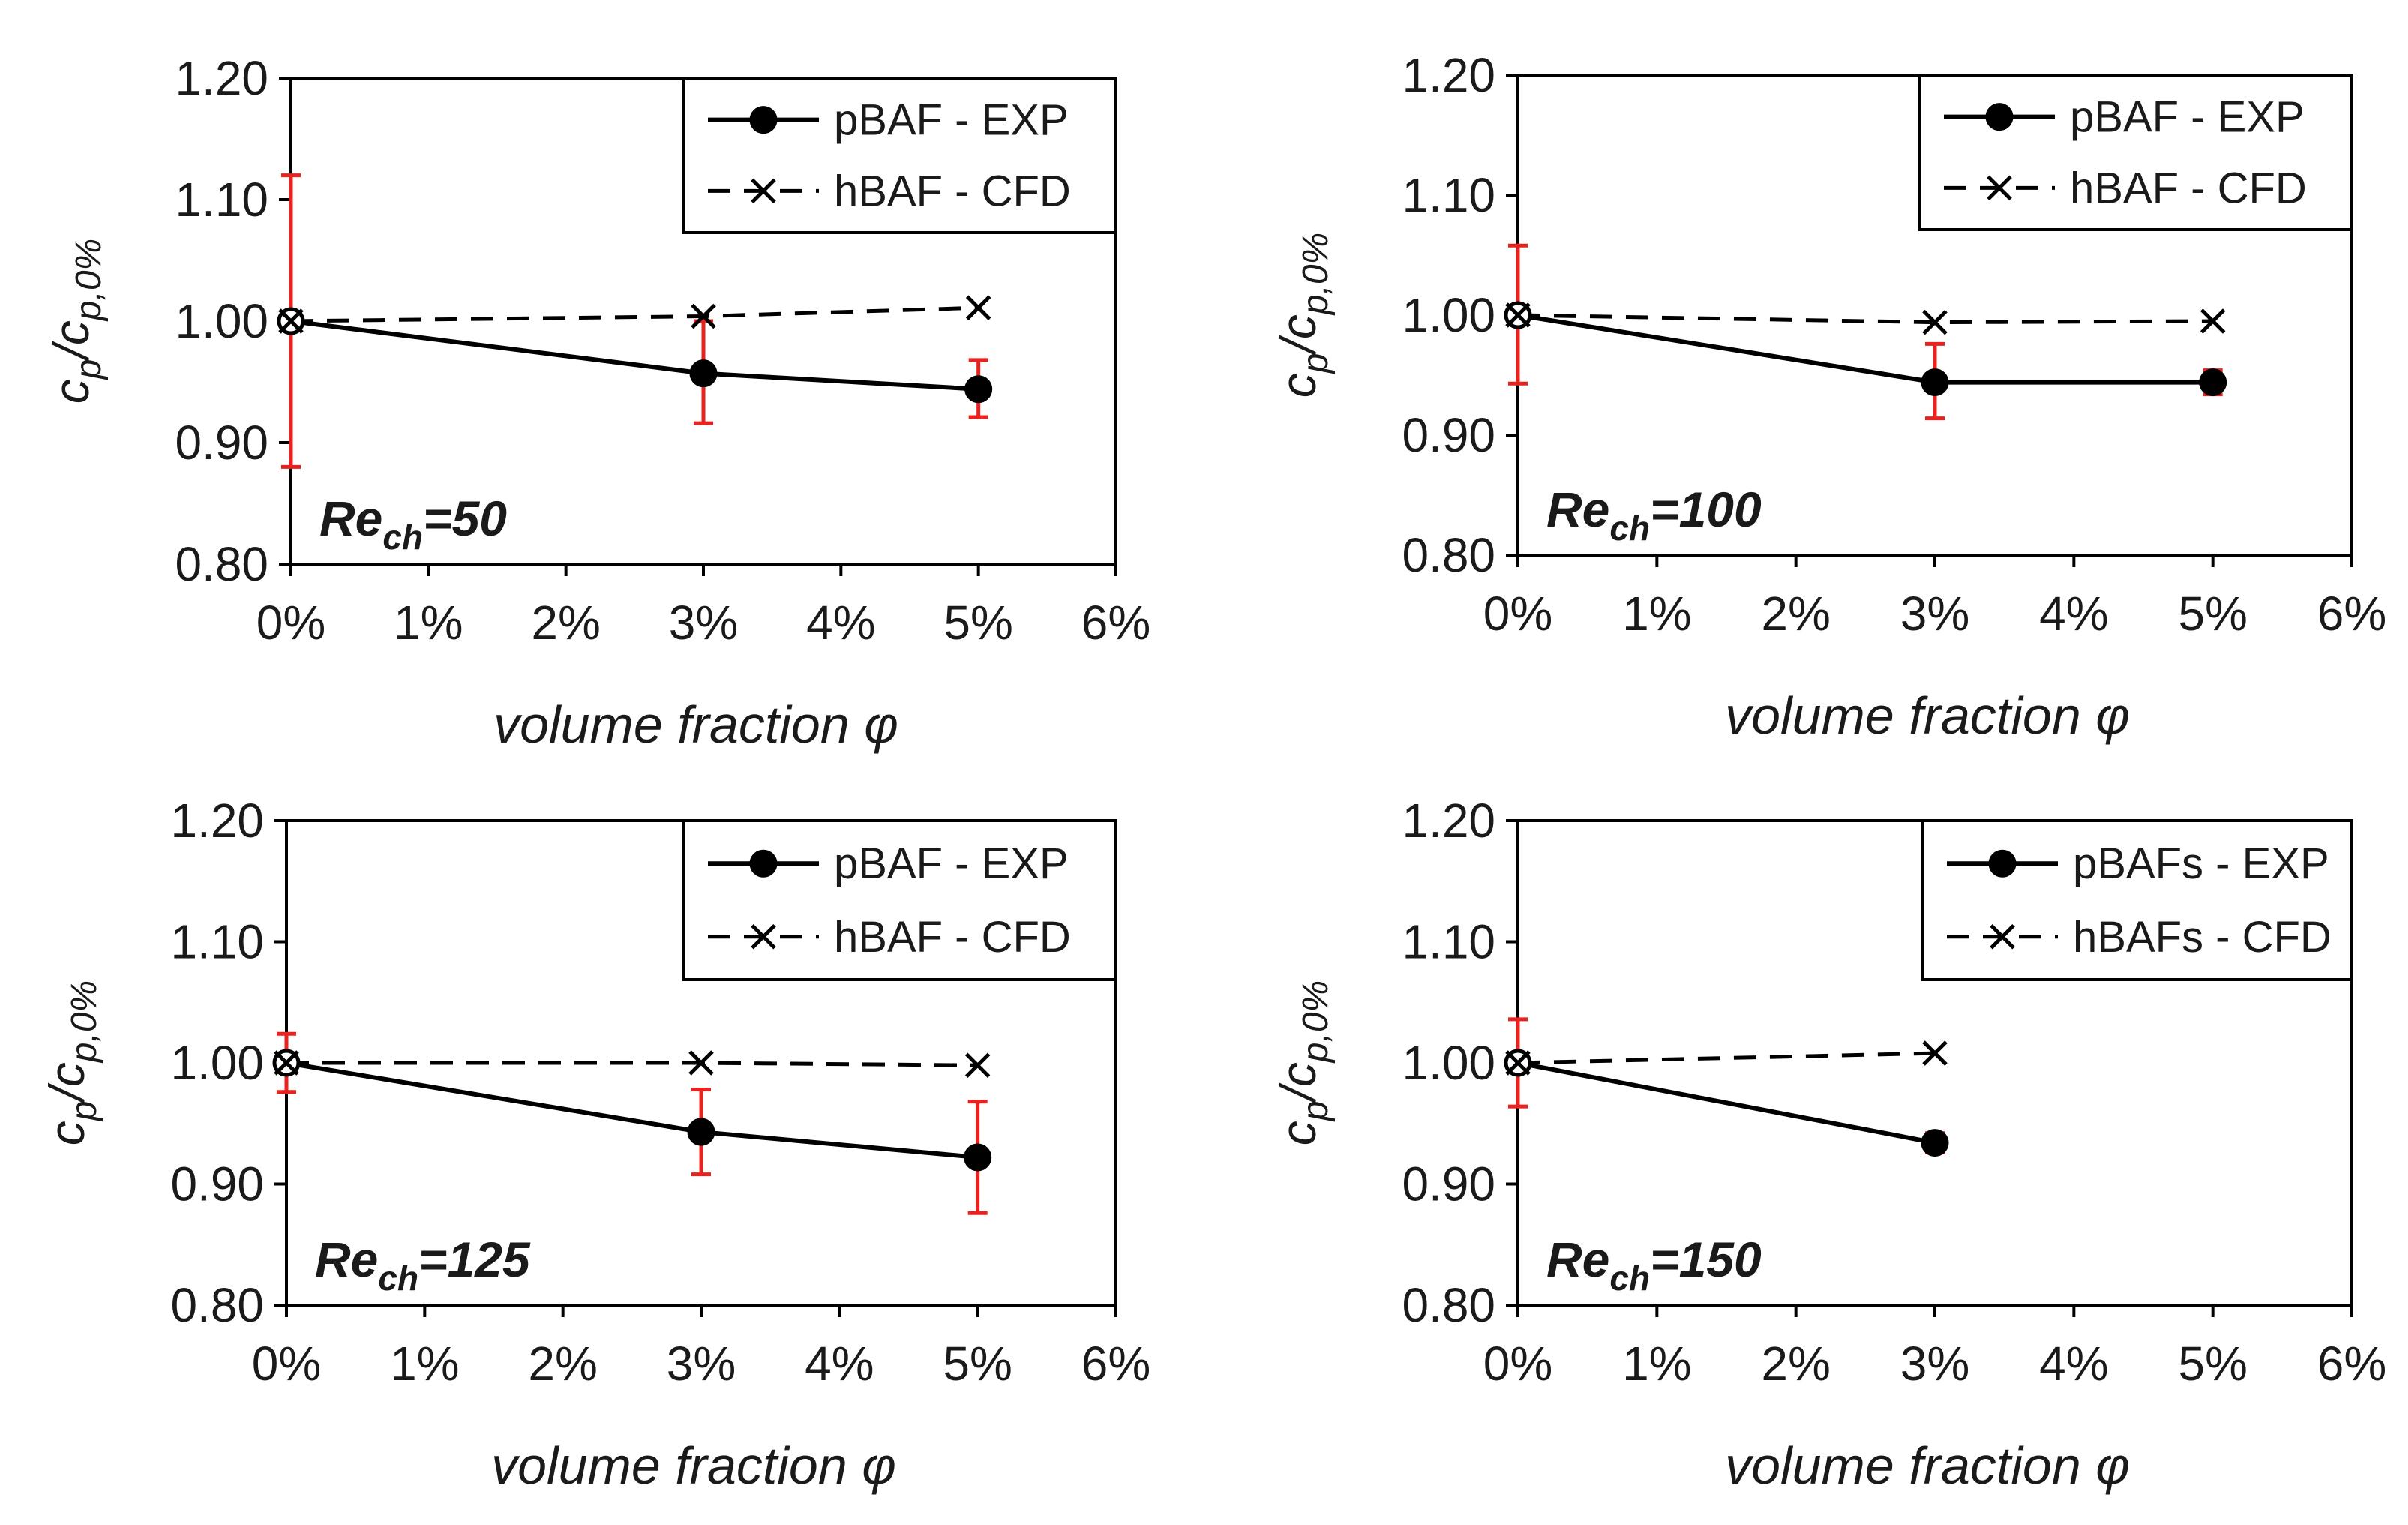 This screenshot has height=1525, width=2408. Describe the element at coordinates (2202, 937) in the screenshot. I see `legend-label-cfd: hBAFs - CFD` at that location.